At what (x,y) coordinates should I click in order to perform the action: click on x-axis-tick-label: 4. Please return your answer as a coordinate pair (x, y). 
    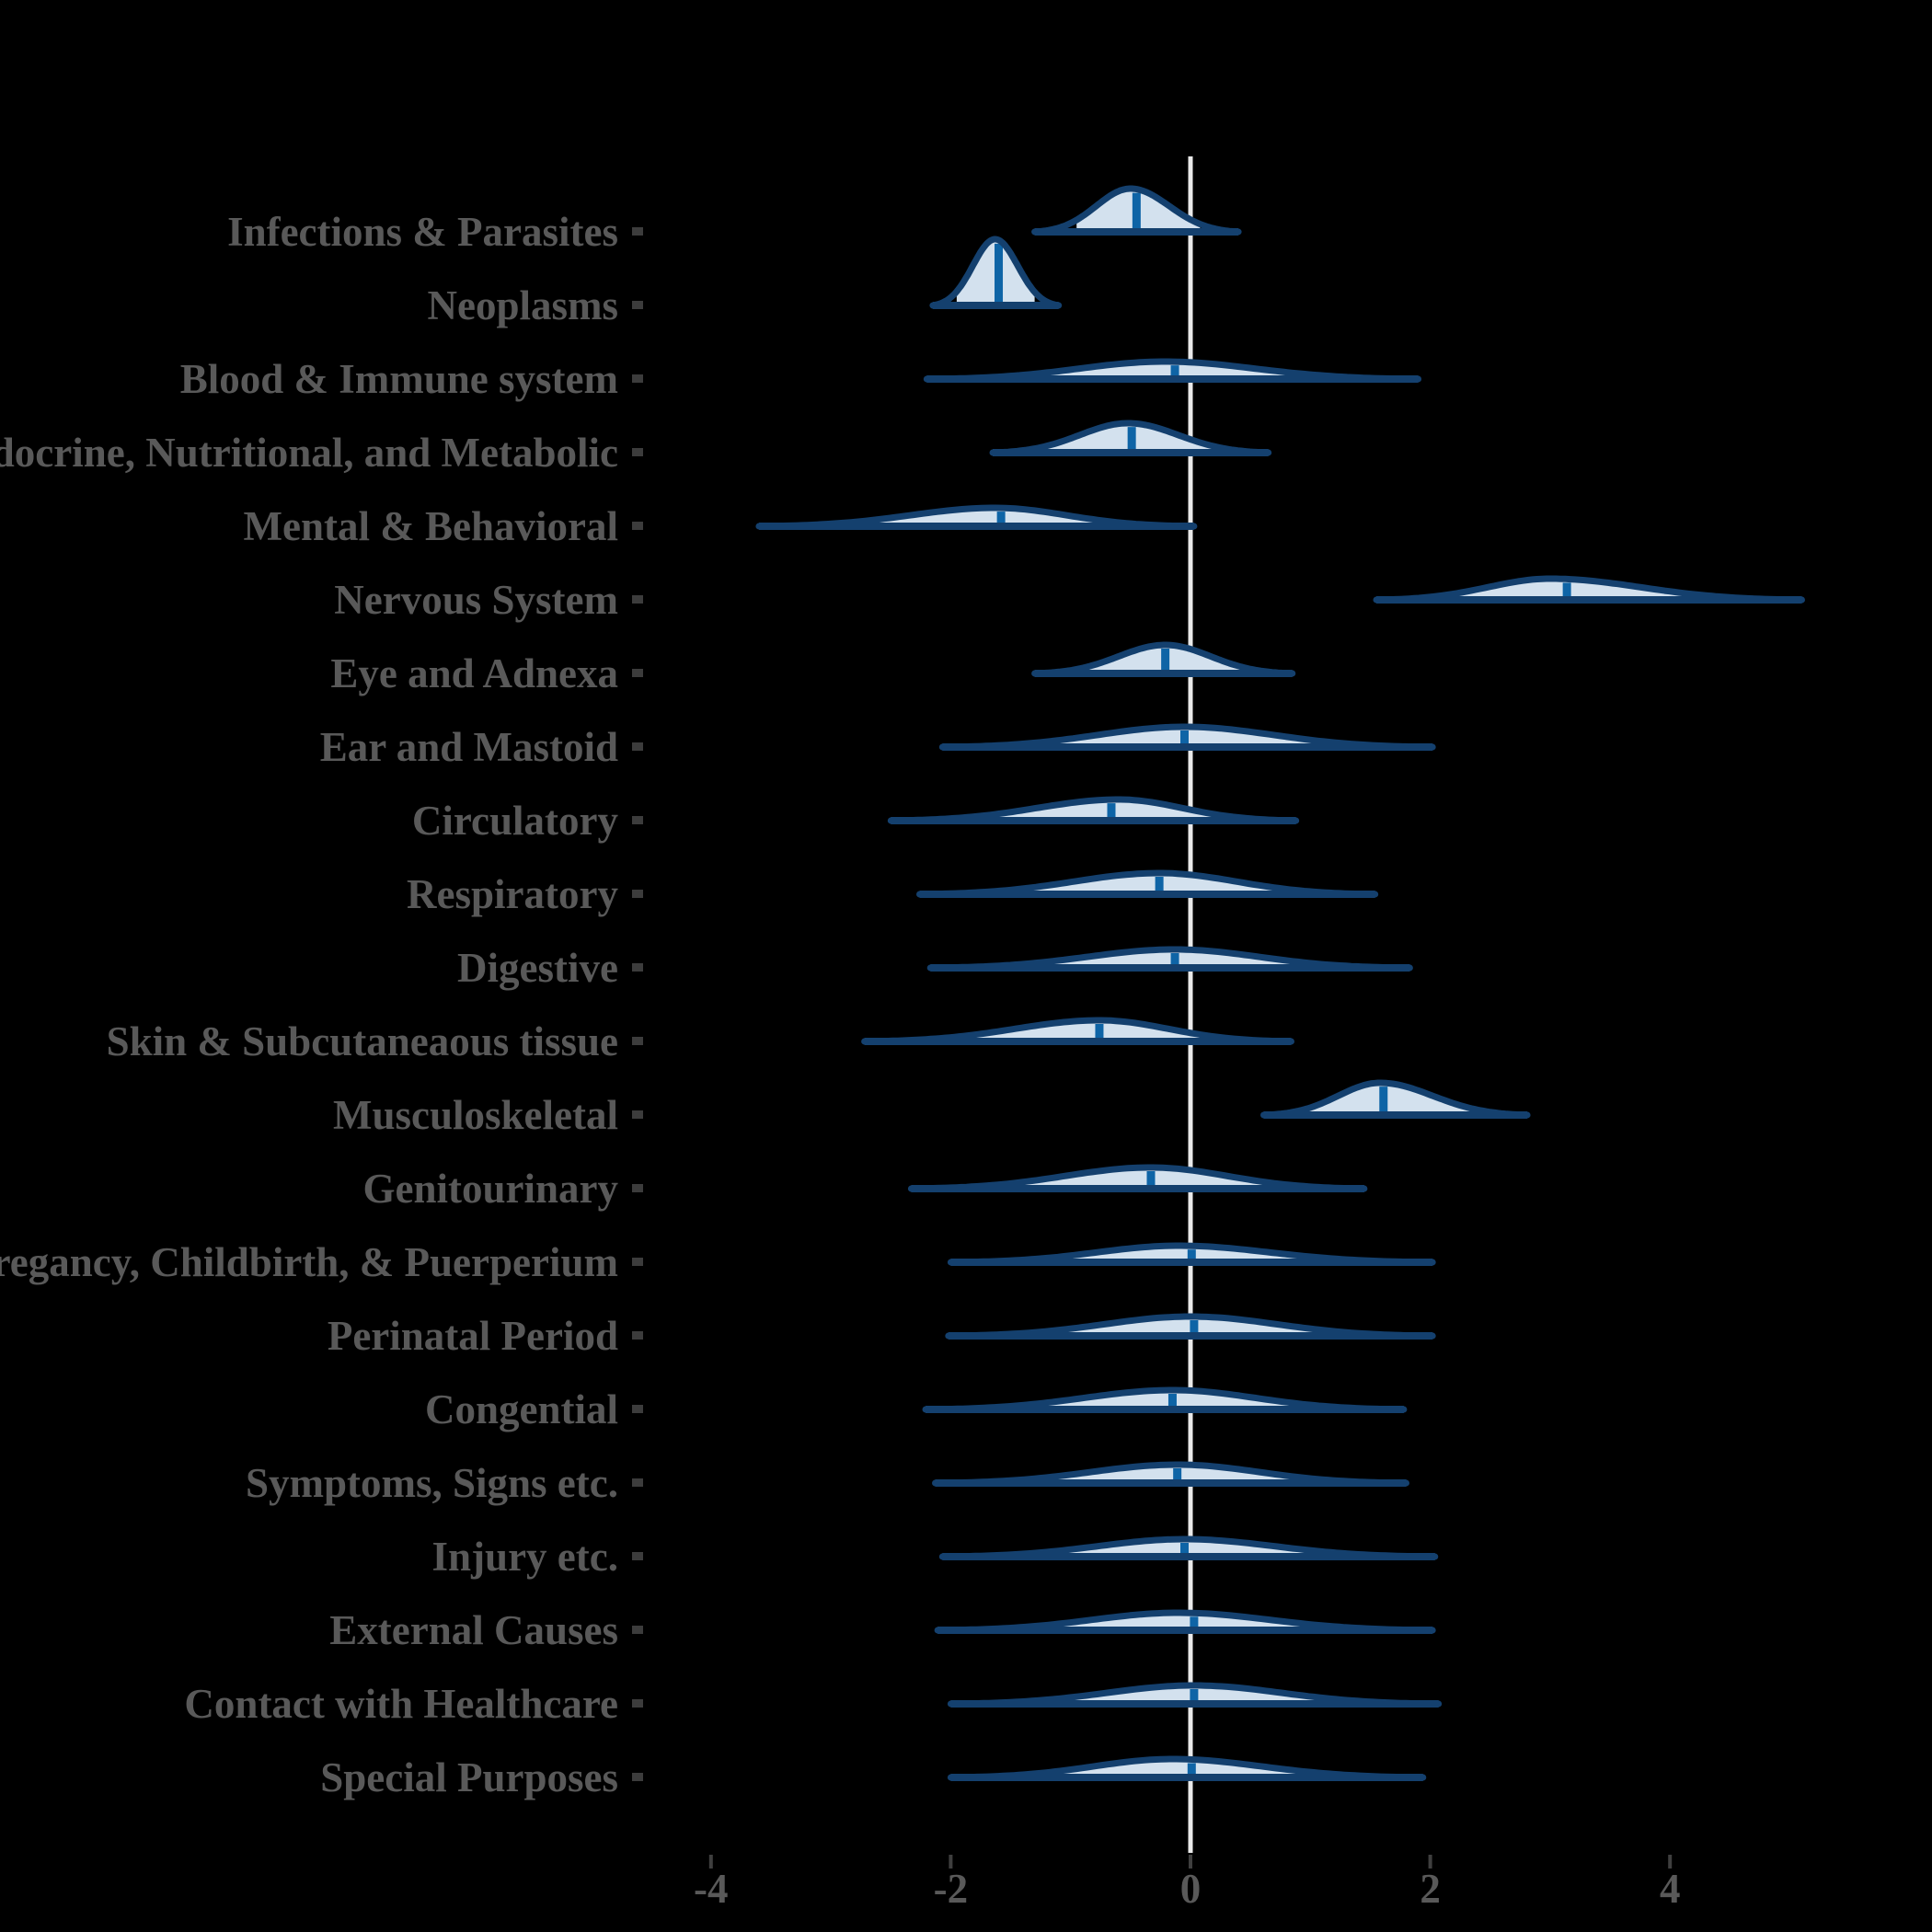
    Looking at the image, I should click on (1670, 1889).